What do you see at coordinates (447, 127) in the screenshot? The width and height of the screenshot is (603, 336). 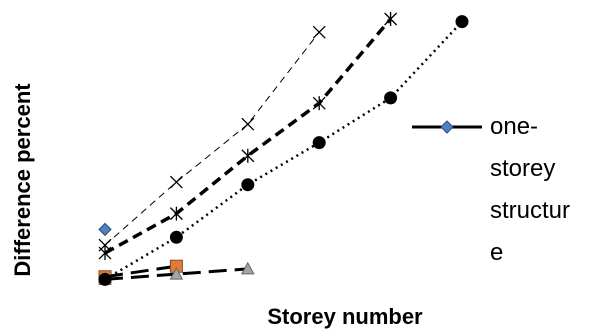 I see `legend-marker` at bounding box center [447, 127].